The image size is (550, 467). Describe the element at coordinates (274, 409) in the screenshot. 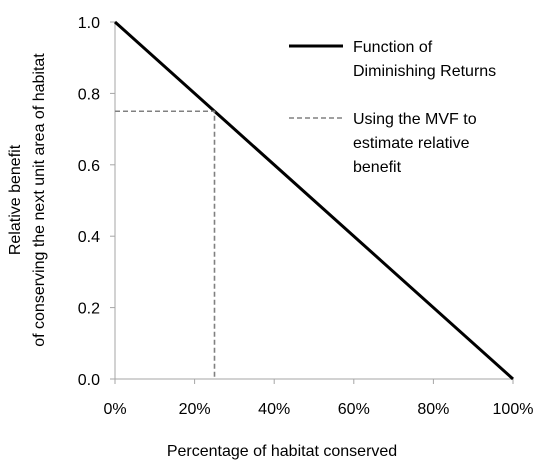

I see `x-tick-label: 40%` at that location.